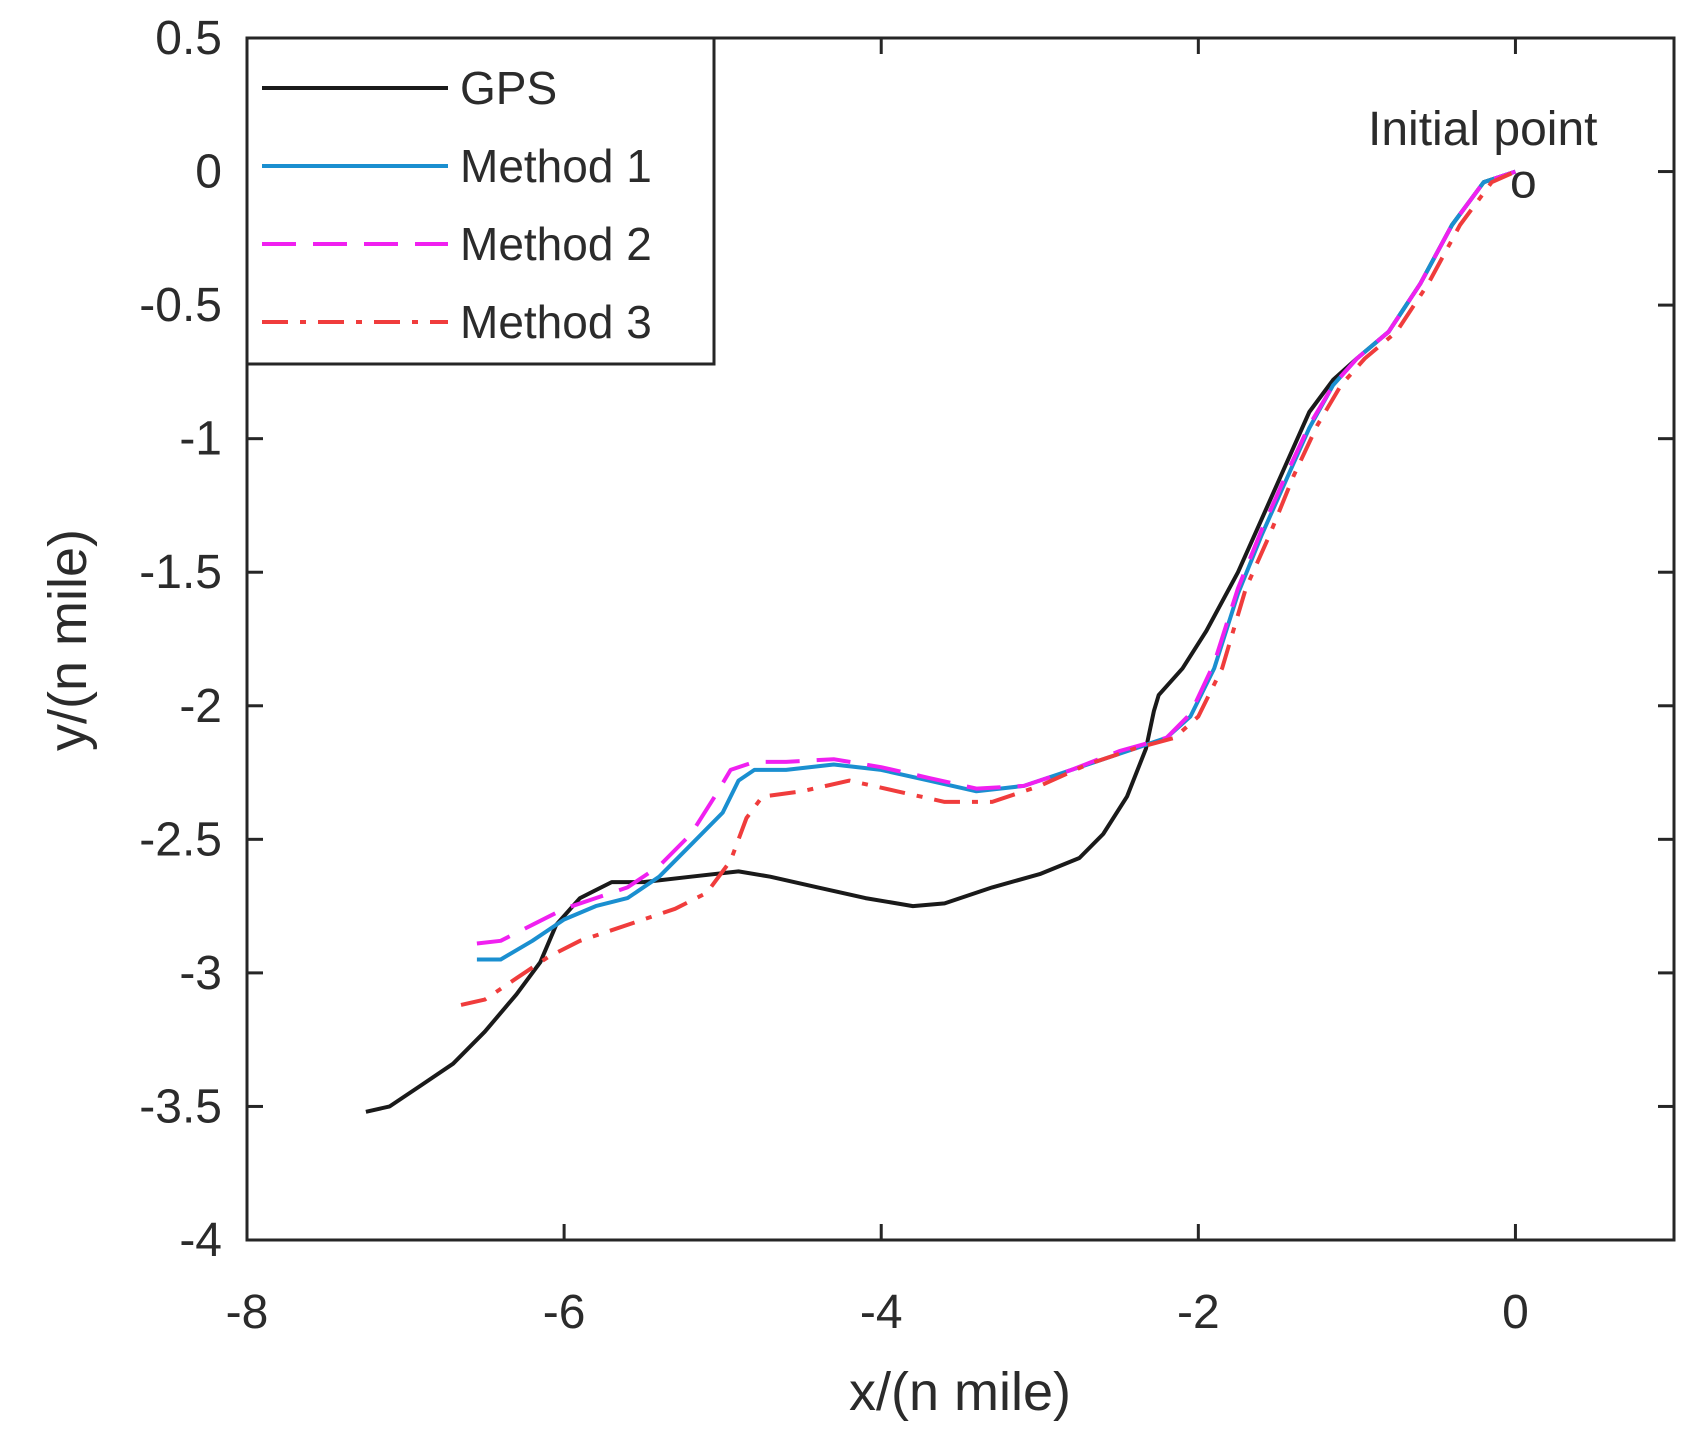 The width and height of the screenshot is (1702, 1437). What do you see at coordinates (1515, 1312) in the screenshot?
I see `x-tick-label: 0` at bounding box center [1515, 1312].